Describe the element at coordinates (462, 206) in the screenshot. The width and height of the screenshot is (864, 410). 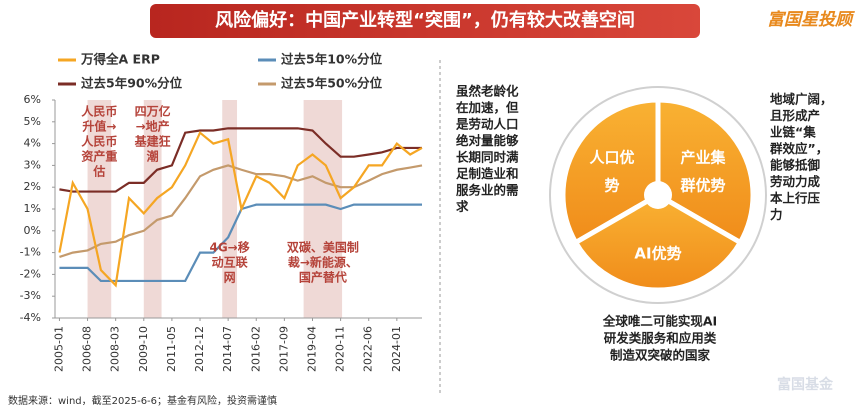
I see `diagram-text: 求` at that location.